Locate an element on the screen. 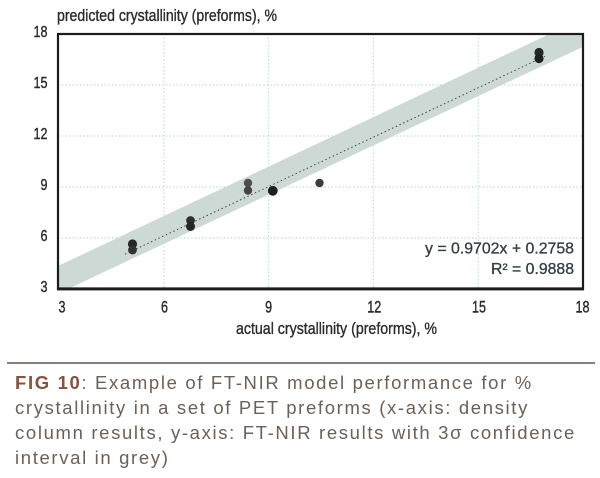 The height and width of the screenshot is (478, 600). svg-text: R² = 0.9888 is located at coordinates (532, 269).